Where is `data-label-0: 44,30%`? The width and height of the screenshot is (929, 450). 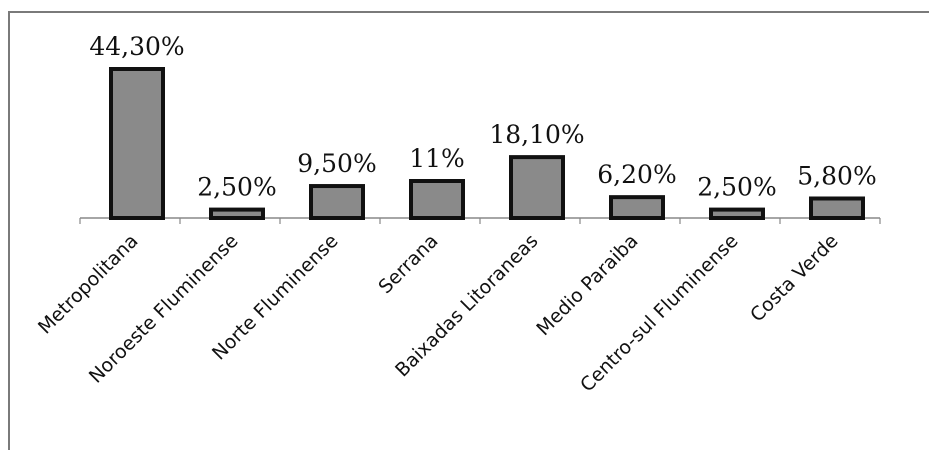 data-label-0: 44,30% is located at coordinates (136, 46).